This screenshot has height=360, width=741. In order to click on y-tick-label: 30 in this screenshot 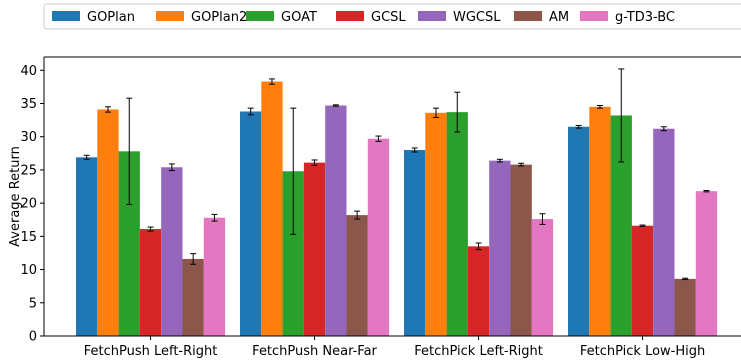, I will do `click(28, 137)`.